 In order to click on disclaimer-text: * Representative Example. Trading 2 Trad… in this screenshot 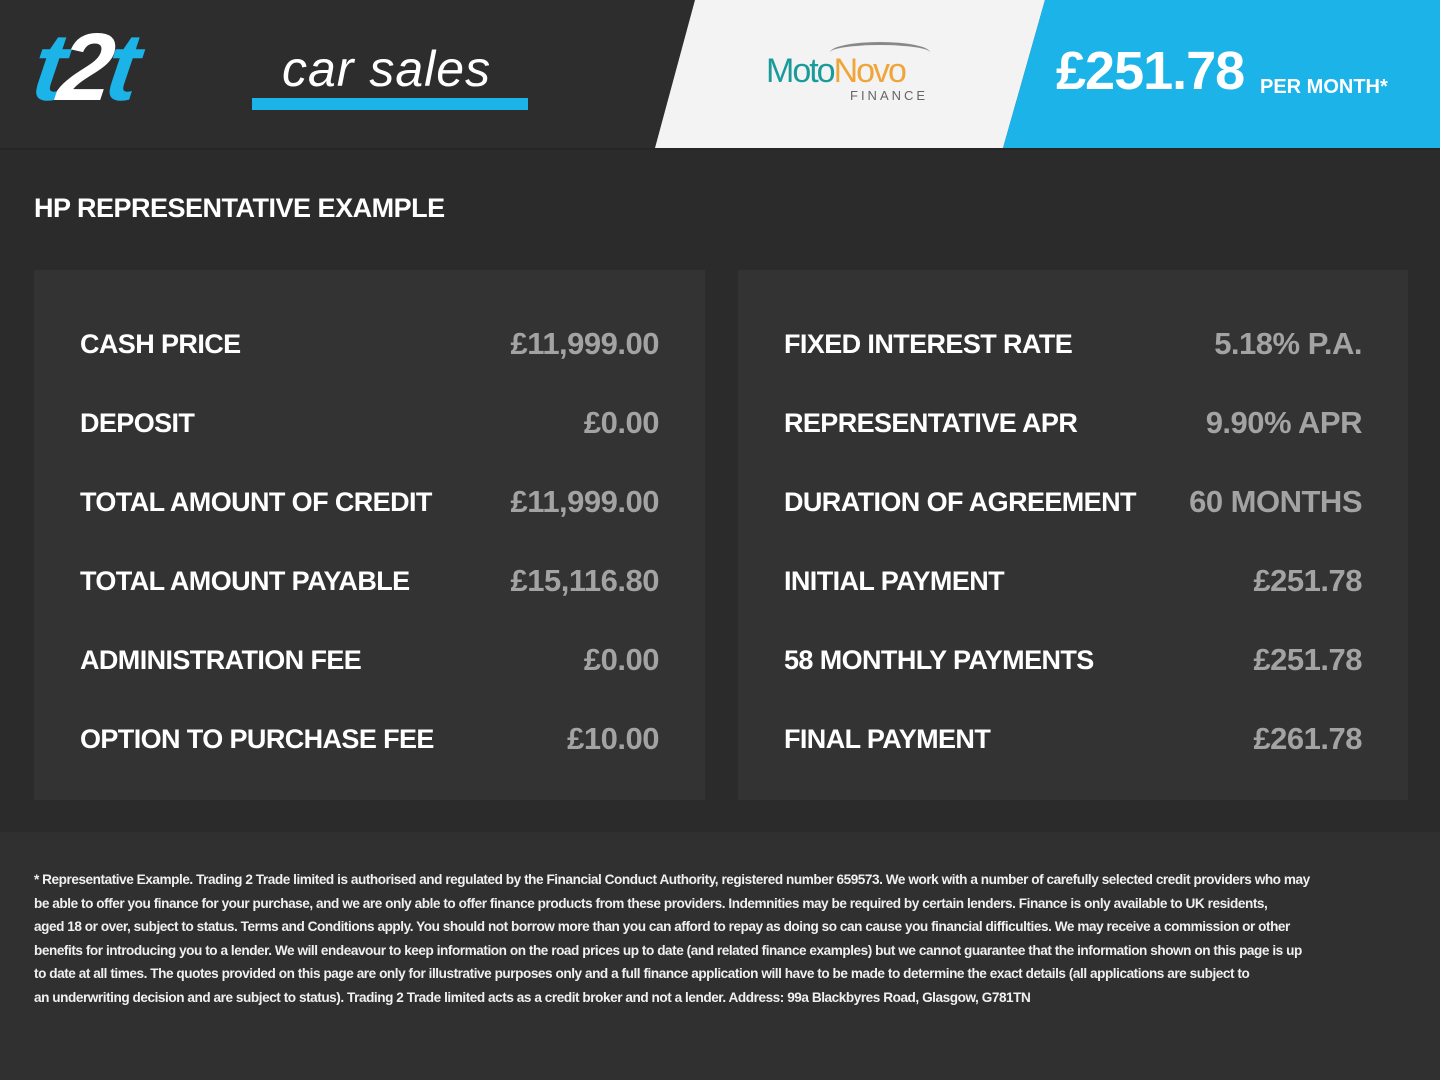, I will do `click(672, 939)`.